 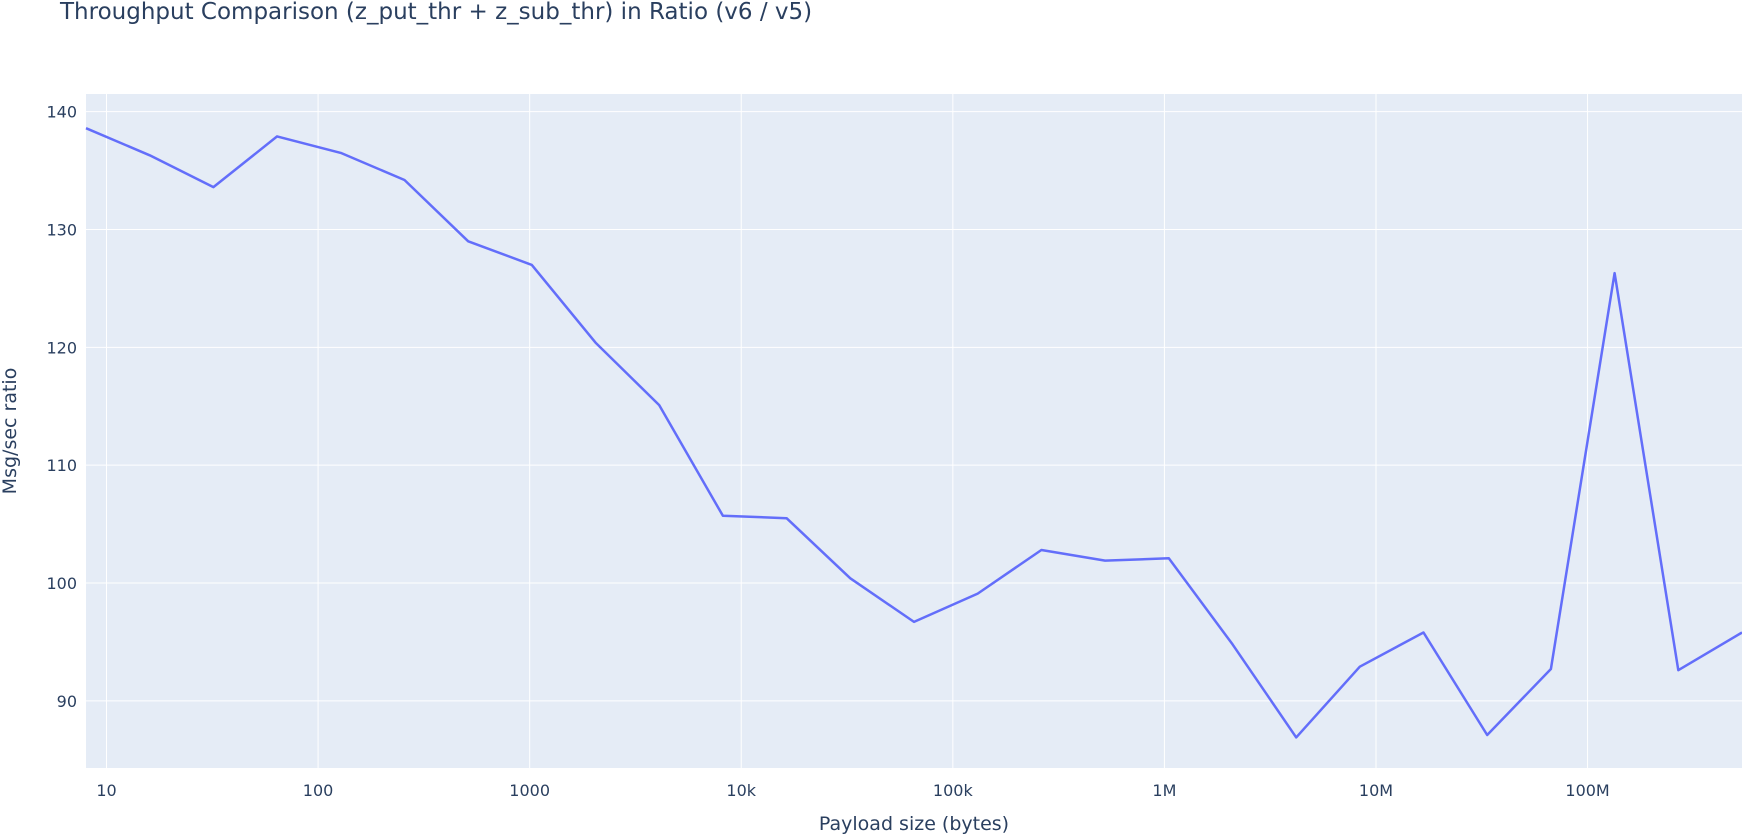 I want to click on y-tick-label: 110, so click(x=61, y=465).